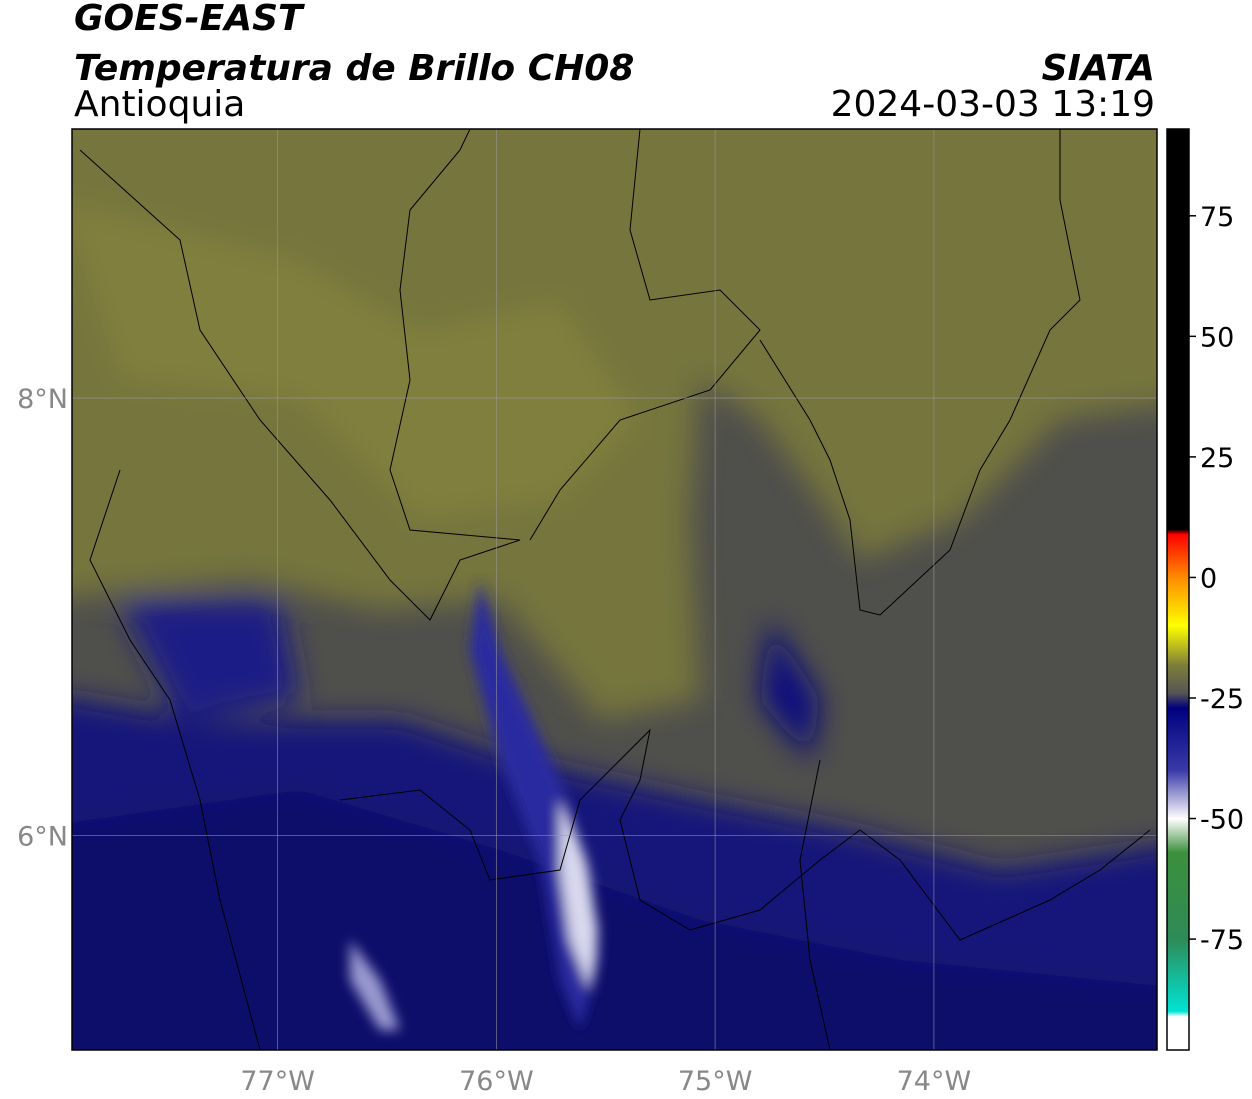 The image size is (1252, 1099). Describe the element at coordinates (1222, 699) in the screenshot. I see `colorbar-tick-label: -25` at that location.